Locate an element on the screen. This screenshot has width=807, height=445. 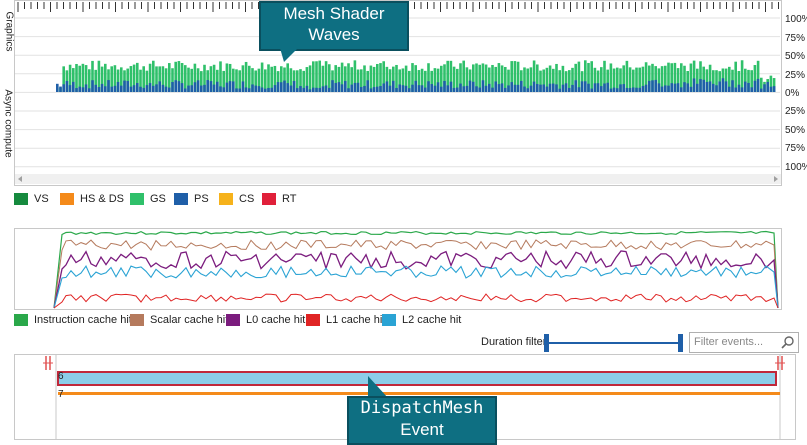
wave-legend-label: GS is located at coordinates (158, 199).